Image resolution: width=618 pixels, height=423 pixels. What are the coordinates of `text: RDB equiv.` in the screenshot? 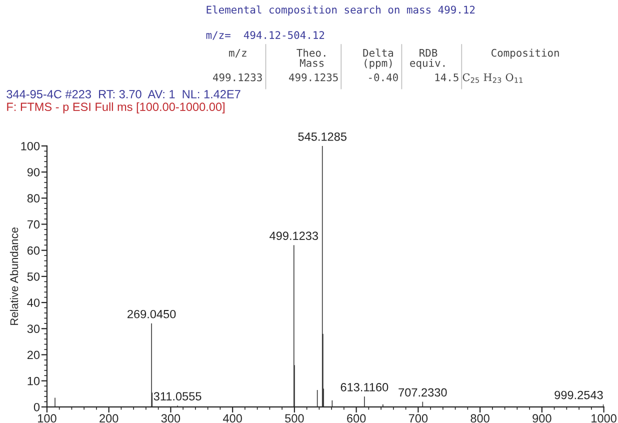 It's located at (427, 59).